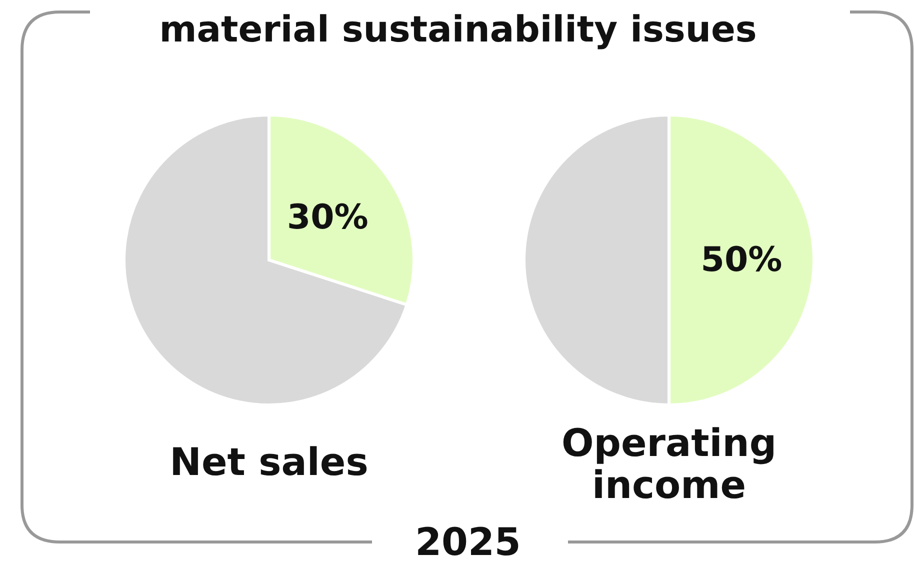 The image size is (917, 561). I want to click on chart-title: material sustainability issues, so click(458, 30).